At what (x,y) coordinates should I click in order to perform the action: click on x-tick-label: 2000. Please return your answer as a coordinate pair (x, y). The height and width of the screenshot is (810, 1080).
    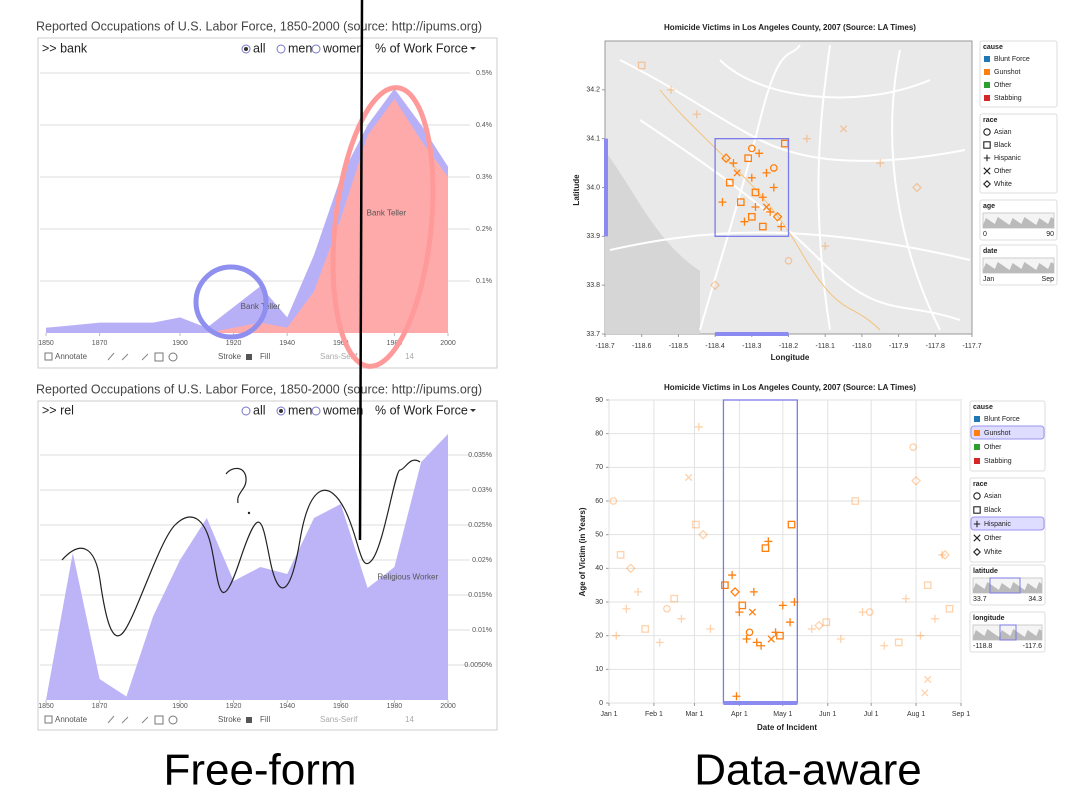
    Looking at the image, I should click on (448, 706).